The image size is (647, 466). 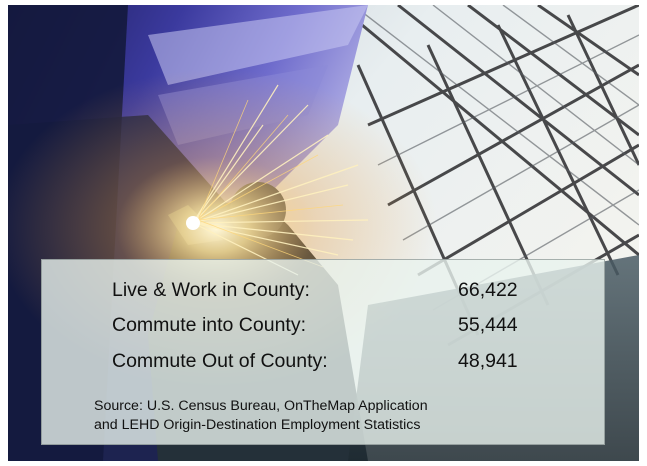 I want to click on stat-label: Commute Out of County:, so click(x=220, y=361).